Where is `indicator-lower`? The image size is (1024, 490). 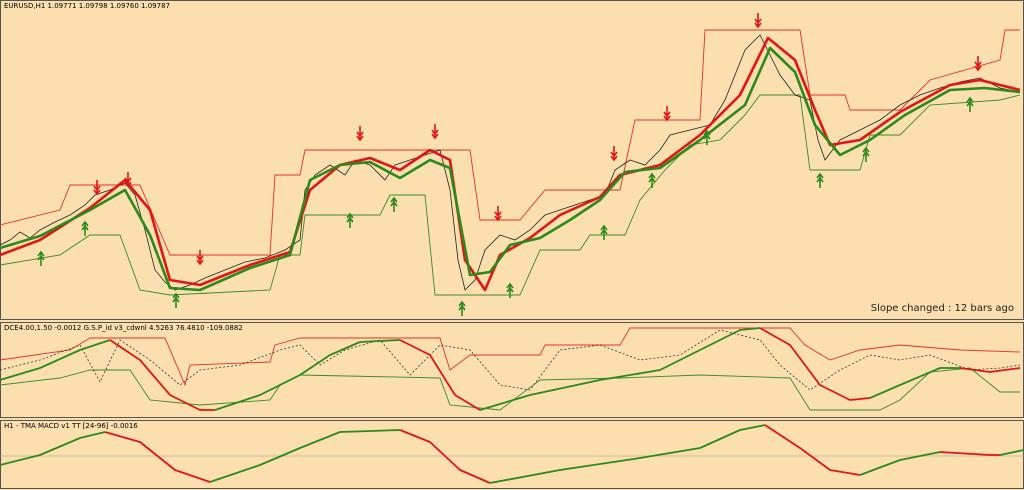
indicator-lower is located at coordinates (510, 389).